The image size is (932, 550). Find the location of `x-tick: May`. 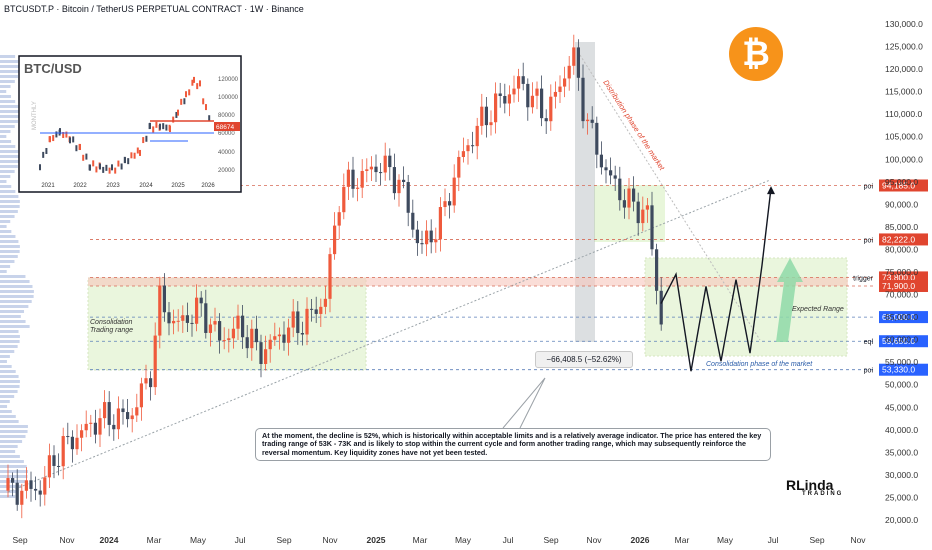

x-tick: May is located at coordinates (198, 540).